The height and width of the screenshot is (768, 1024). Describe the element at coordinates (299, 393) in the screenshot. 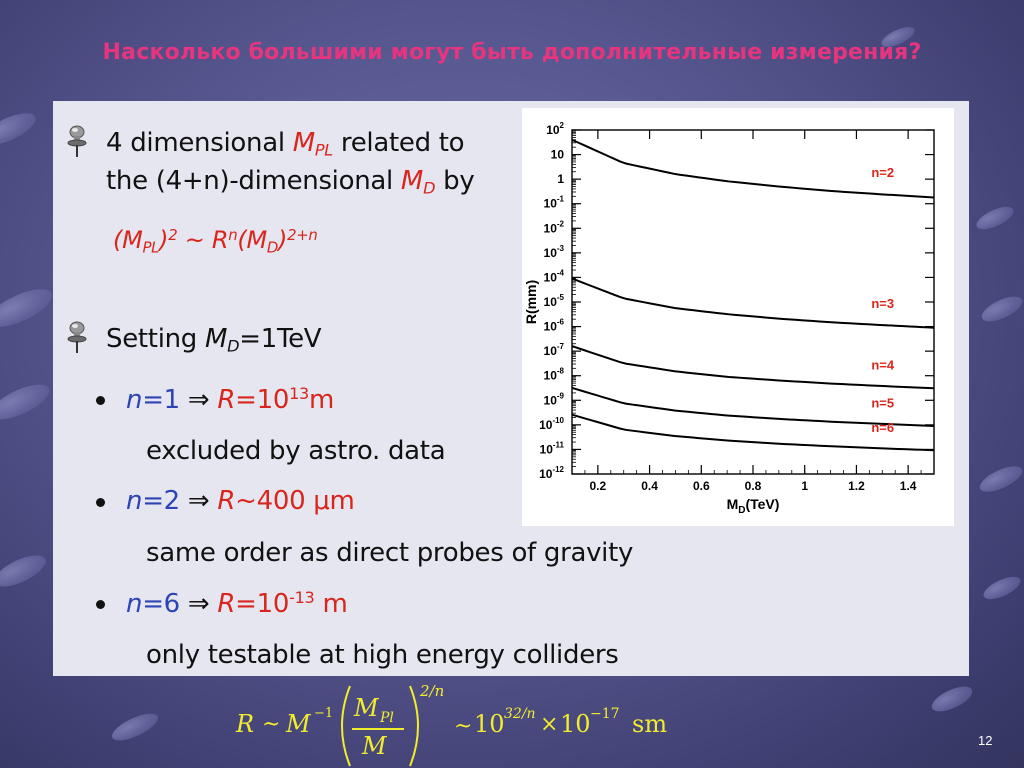

I see `r-exponent: 13` at that location.